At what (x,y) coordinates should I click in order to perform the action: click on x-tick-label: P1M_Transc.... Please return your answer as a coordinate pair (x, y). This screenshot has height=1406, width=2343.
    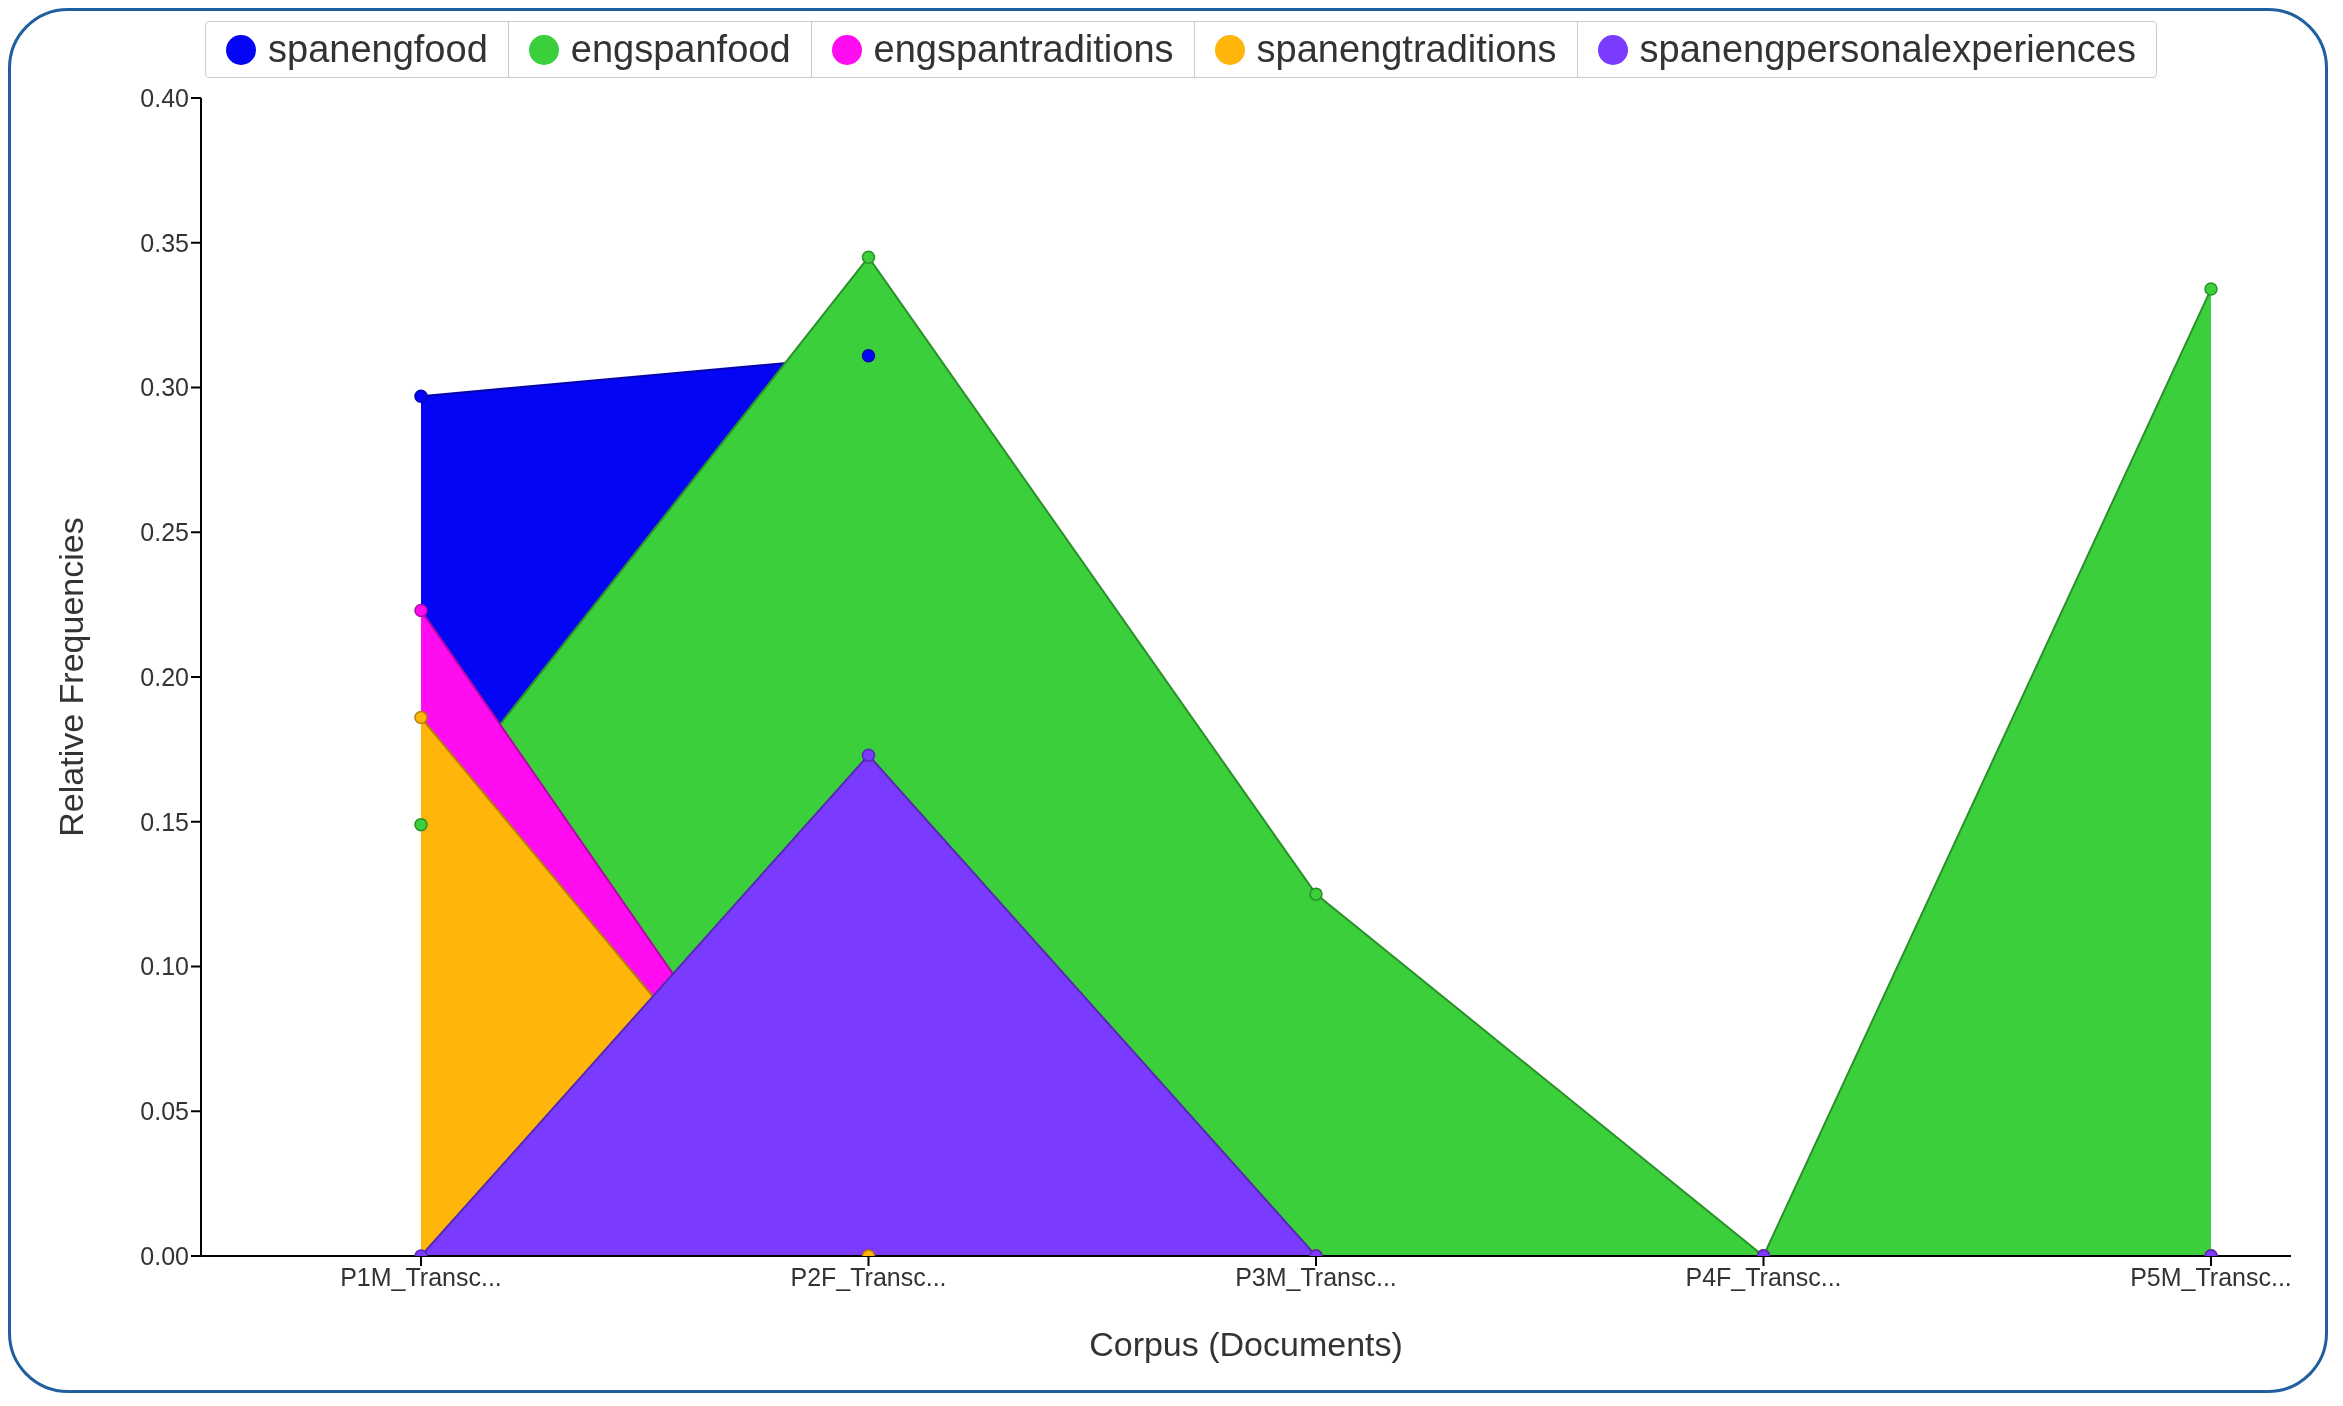
    Looking at the image, I should click on (421, 1276).